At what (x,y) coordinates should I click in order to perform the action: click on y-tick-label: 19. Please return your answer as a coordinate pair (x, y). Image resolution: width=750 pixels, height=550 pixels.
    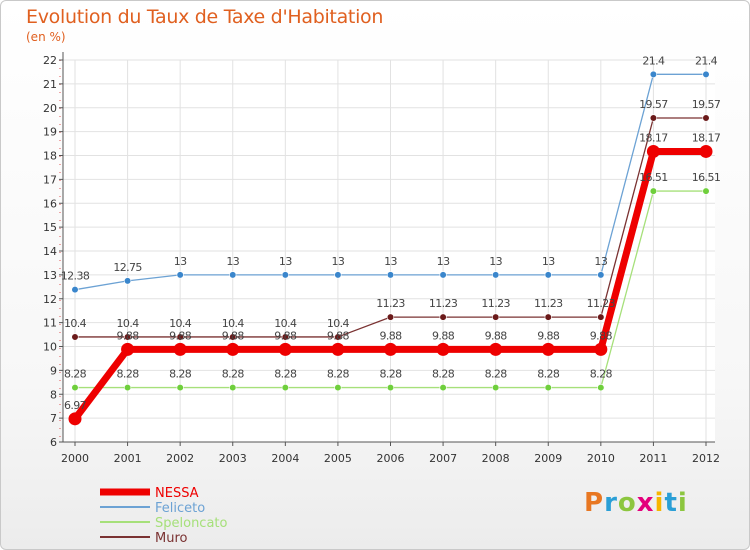
    Looking at the image, I should click on (50, 132).